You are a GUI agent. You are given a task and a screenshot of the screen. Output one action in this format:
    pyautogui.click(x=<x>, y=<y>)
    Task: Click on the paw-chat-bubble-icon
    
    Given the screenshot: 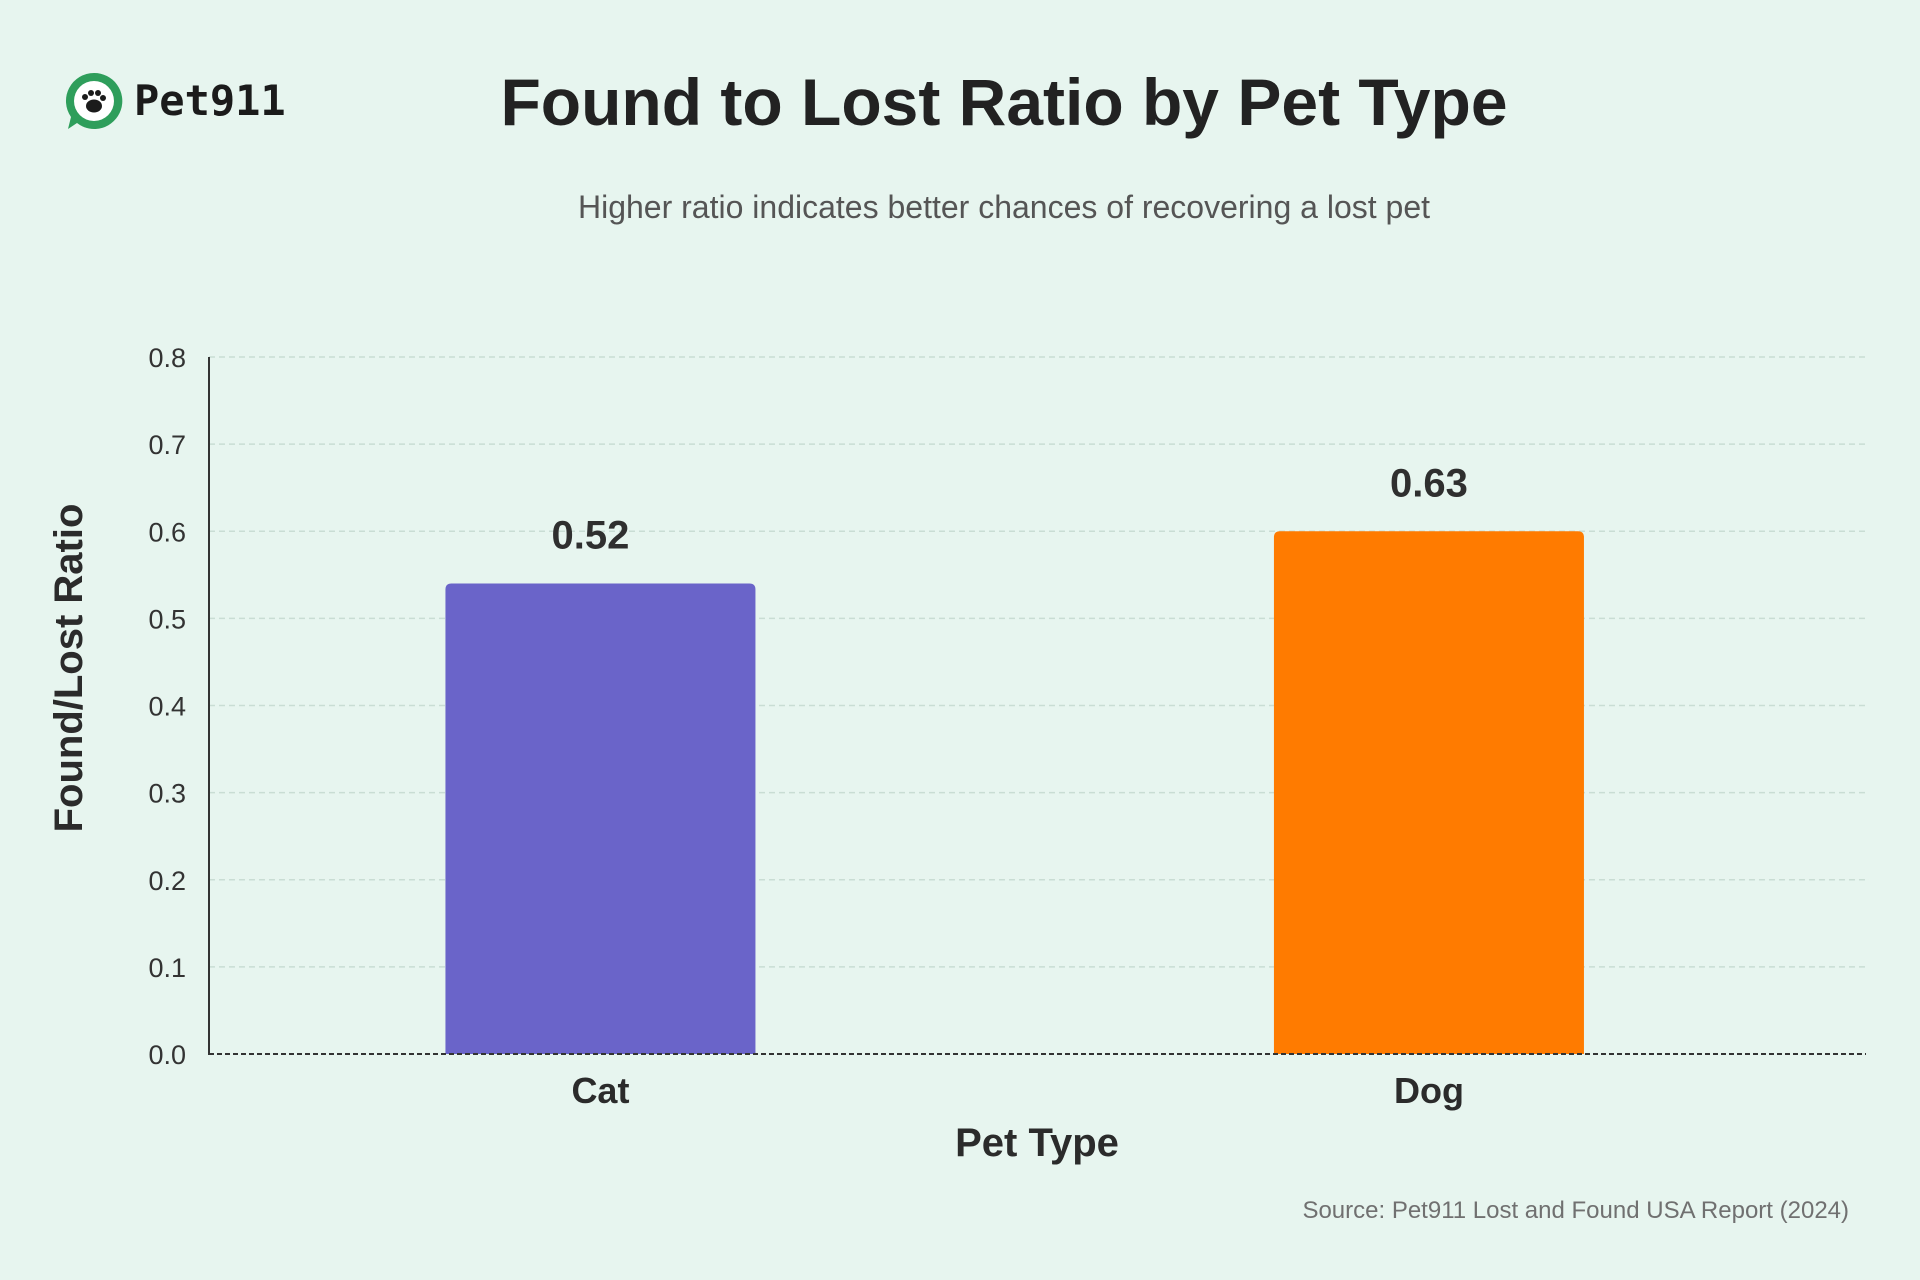 What is the action you would take?
    pyautogui.click(x=94, y=100)
    